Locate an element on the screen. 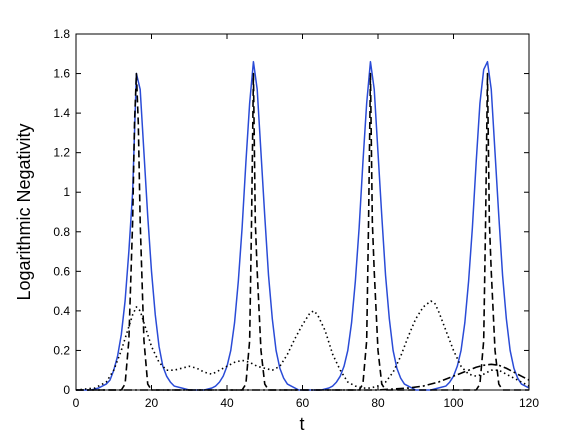  y-tick-label: 0.4 is located at coordinates (61, 311).